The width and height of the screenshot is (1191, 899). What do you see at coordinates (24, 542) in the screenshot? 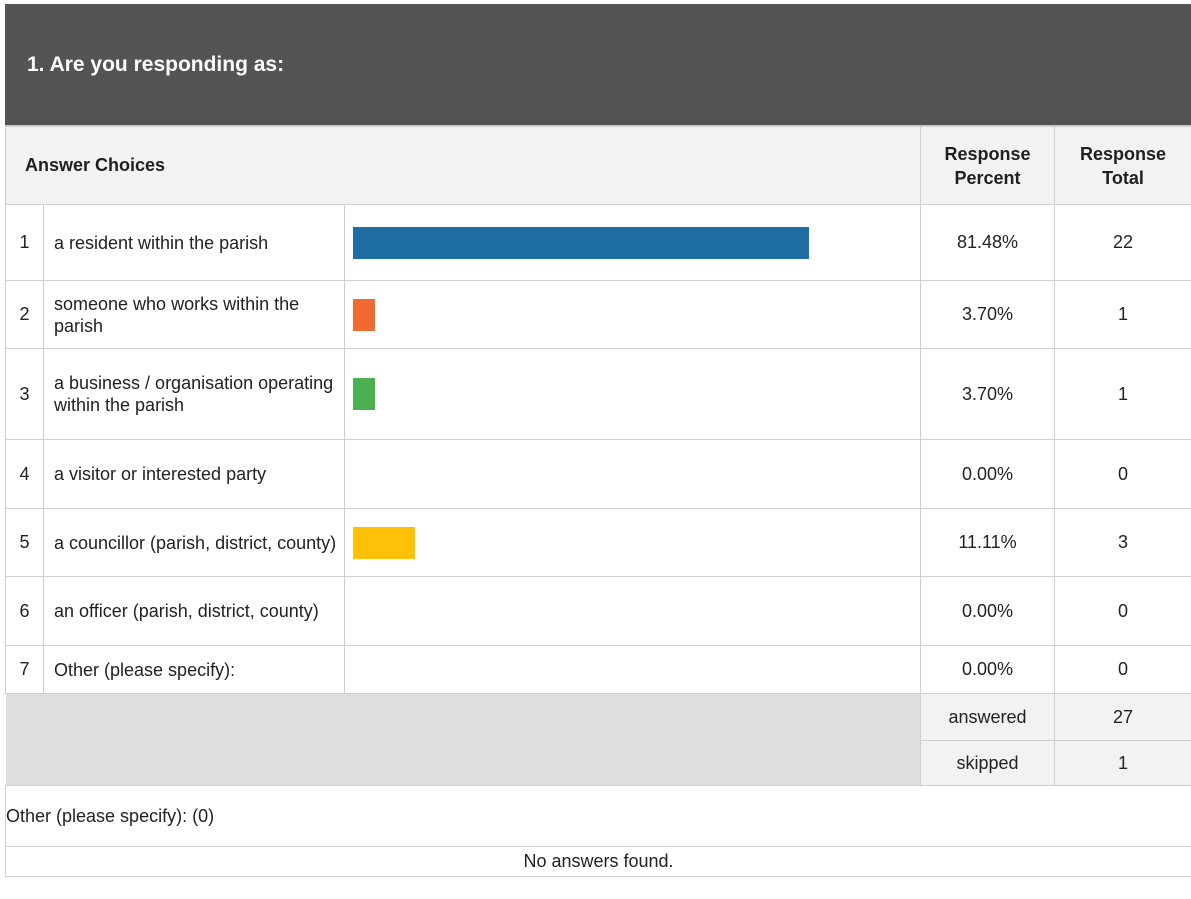
I see `row-number: 5` at bounding box center [24, 542].